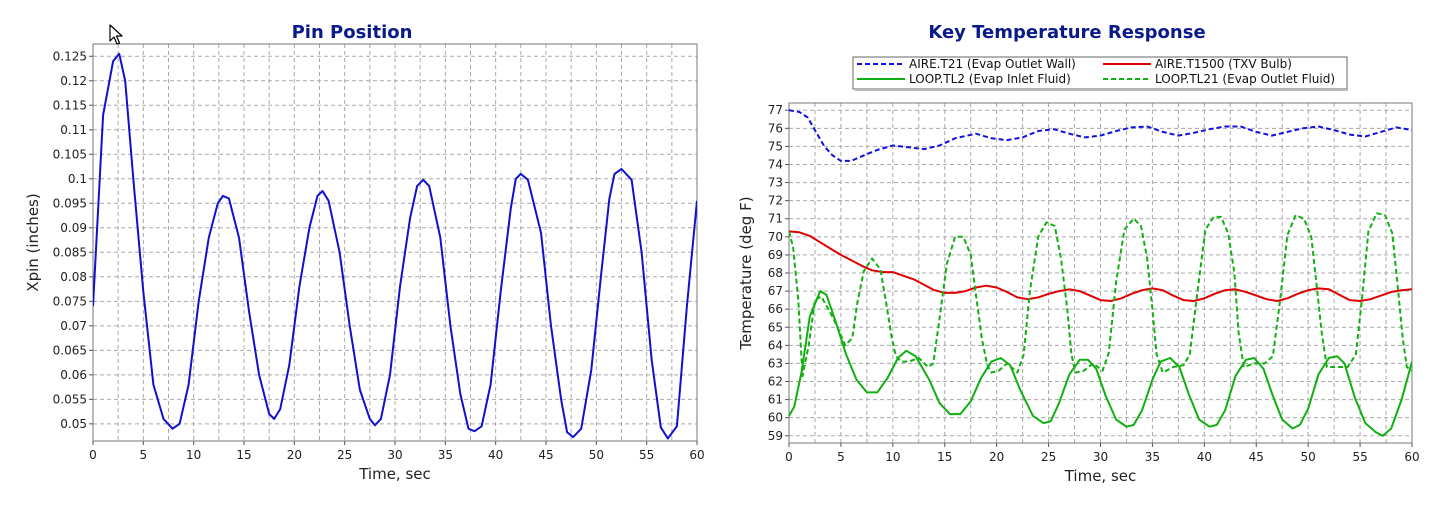  Describe the element at coordinates (775, 146) in the screenshot. I see `y-tick-label: 75` at that location.